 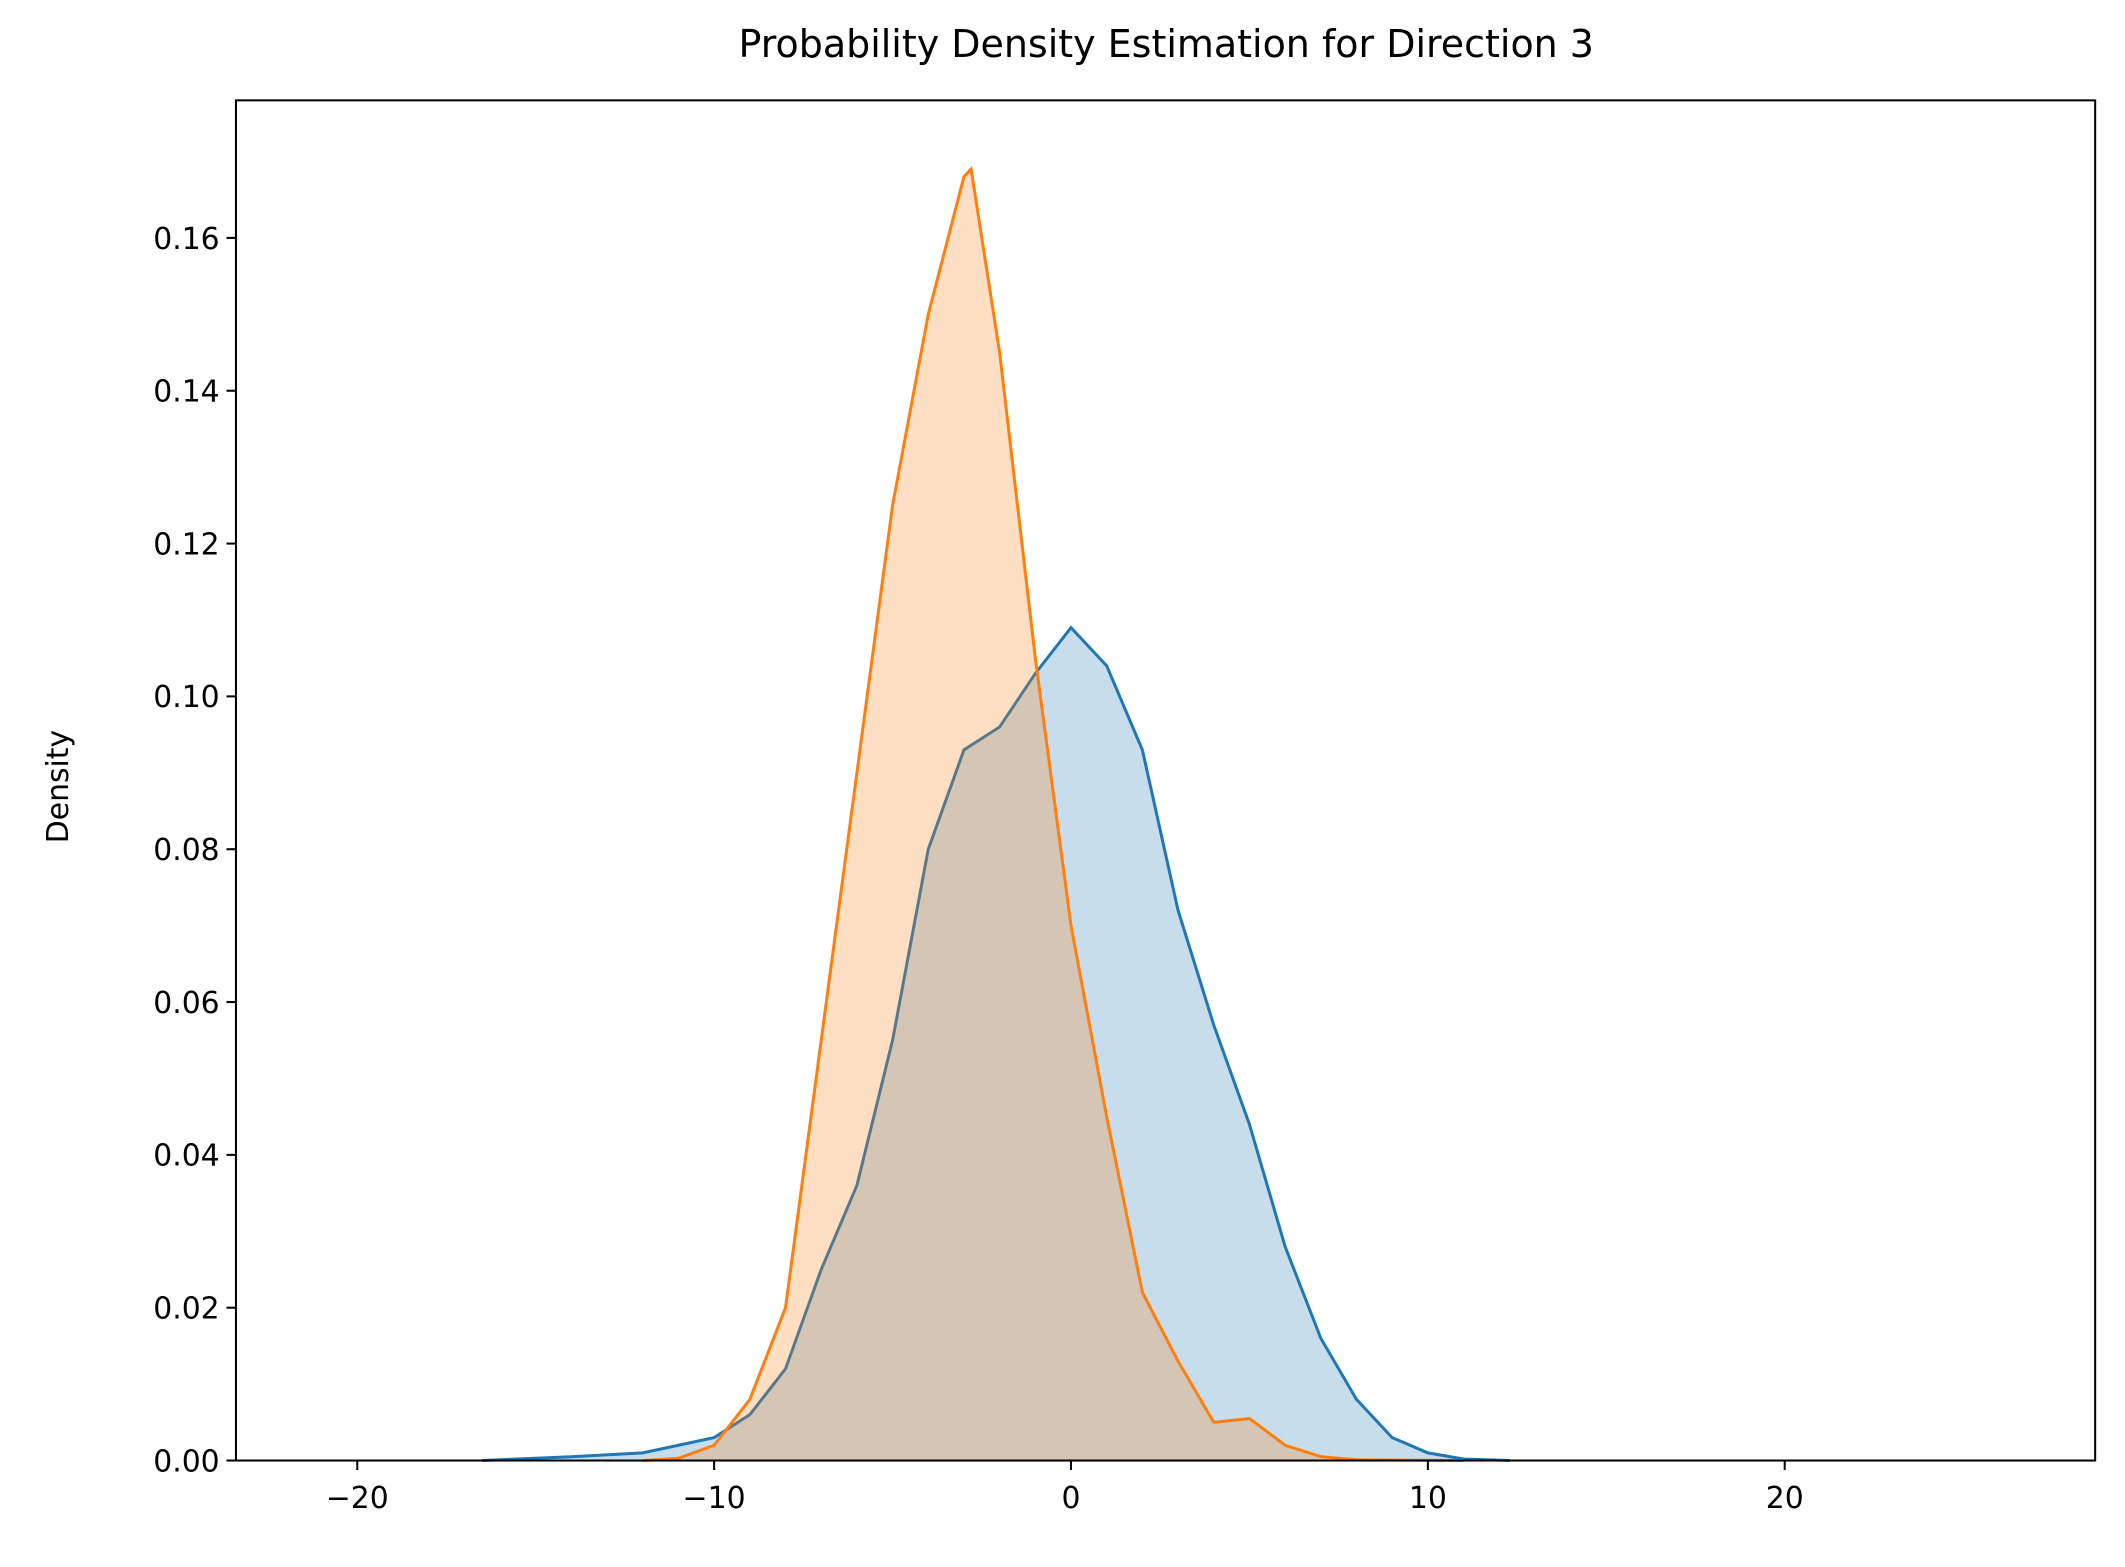 What do you see at coordinates (186, 1461) in the screenshot?
I see `y-tick-label: 0.00` at bounding box center [186, 1461].